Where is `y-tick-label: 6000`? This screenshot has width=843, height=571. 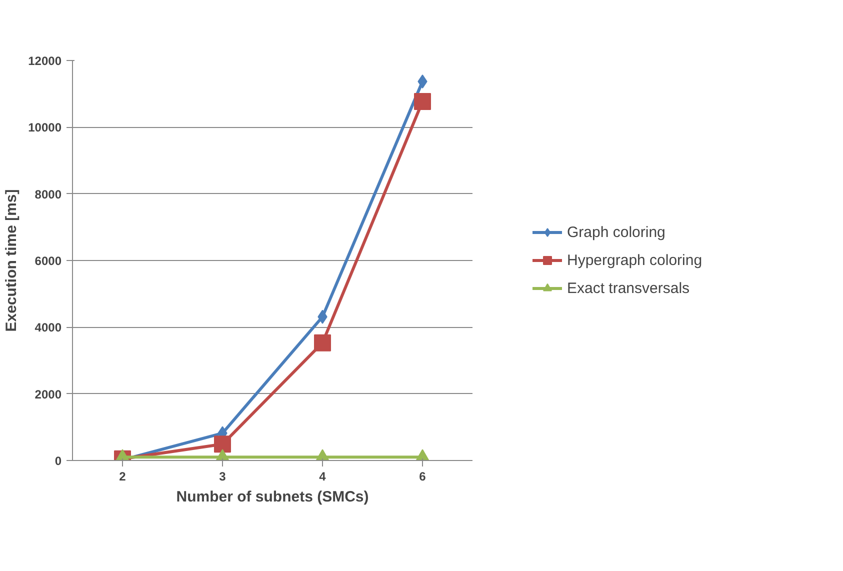 y-tick-label: 6000 is located at coordinates (48, 261).